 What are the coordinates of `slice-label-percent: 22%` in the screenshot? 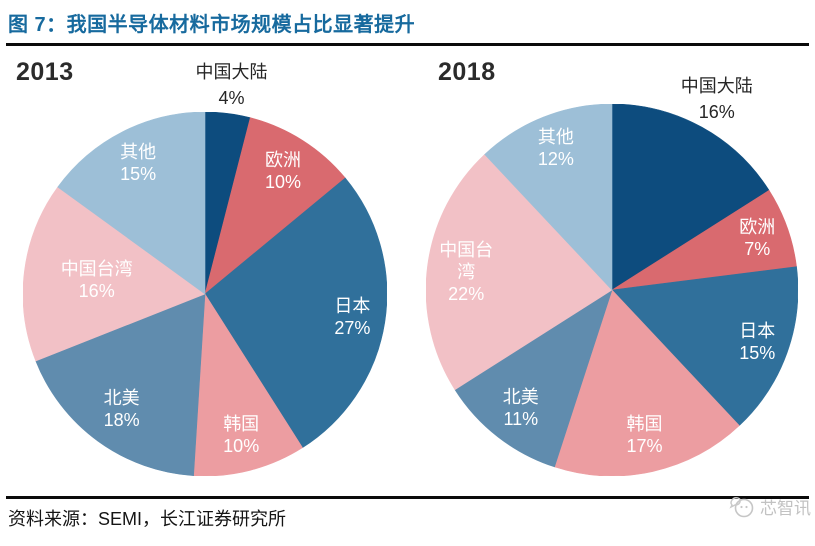 It's located at (466, 293).